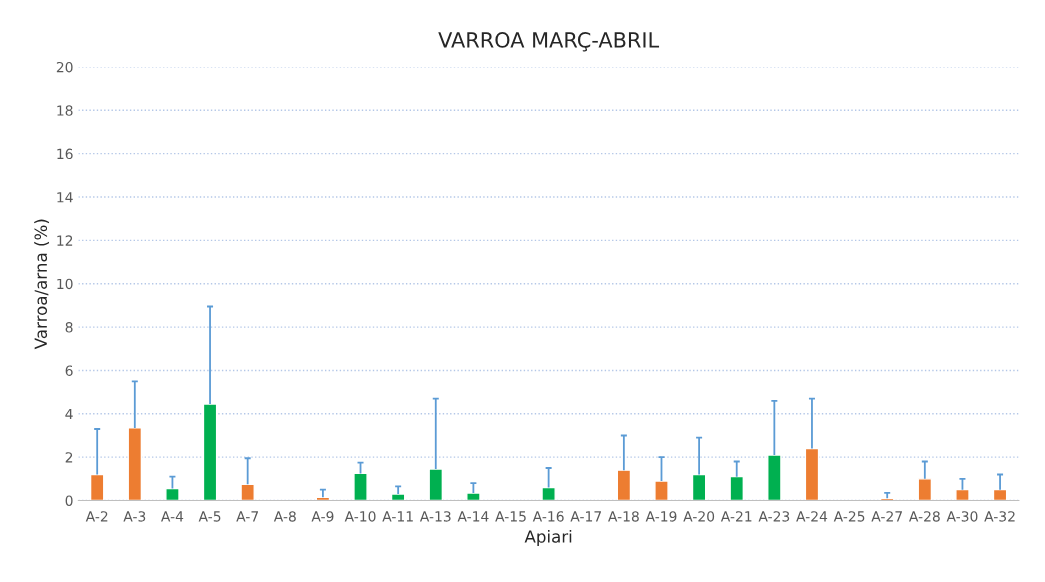  What do you see at coordinates (65, 284) in the screenshot?
I see `y-tick-label: 10` at bounding box center [65, 284].